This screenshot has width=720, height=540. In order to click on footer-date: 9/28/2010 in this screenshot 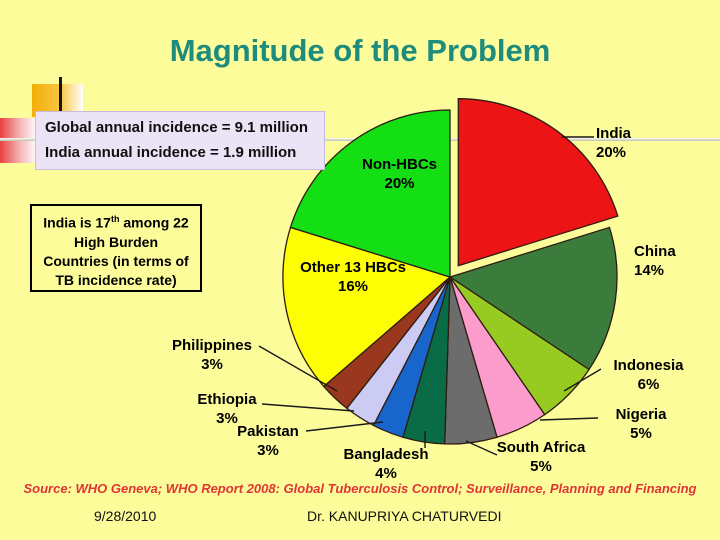, I will do `click(125, 516)`.